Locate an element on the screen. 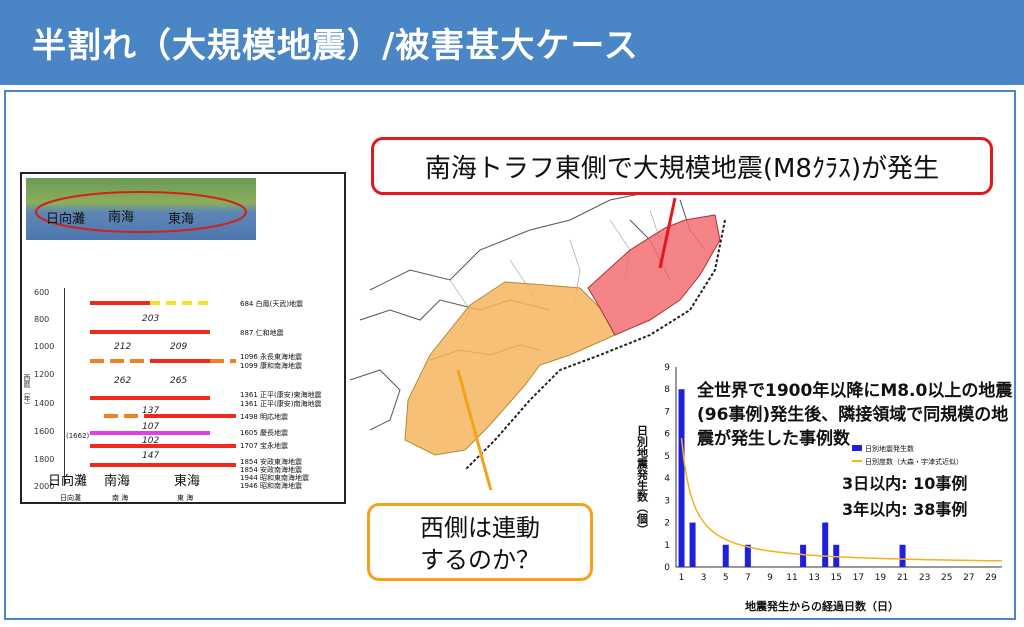  y-tick-label: 4 is located at coordinates (667, 479).